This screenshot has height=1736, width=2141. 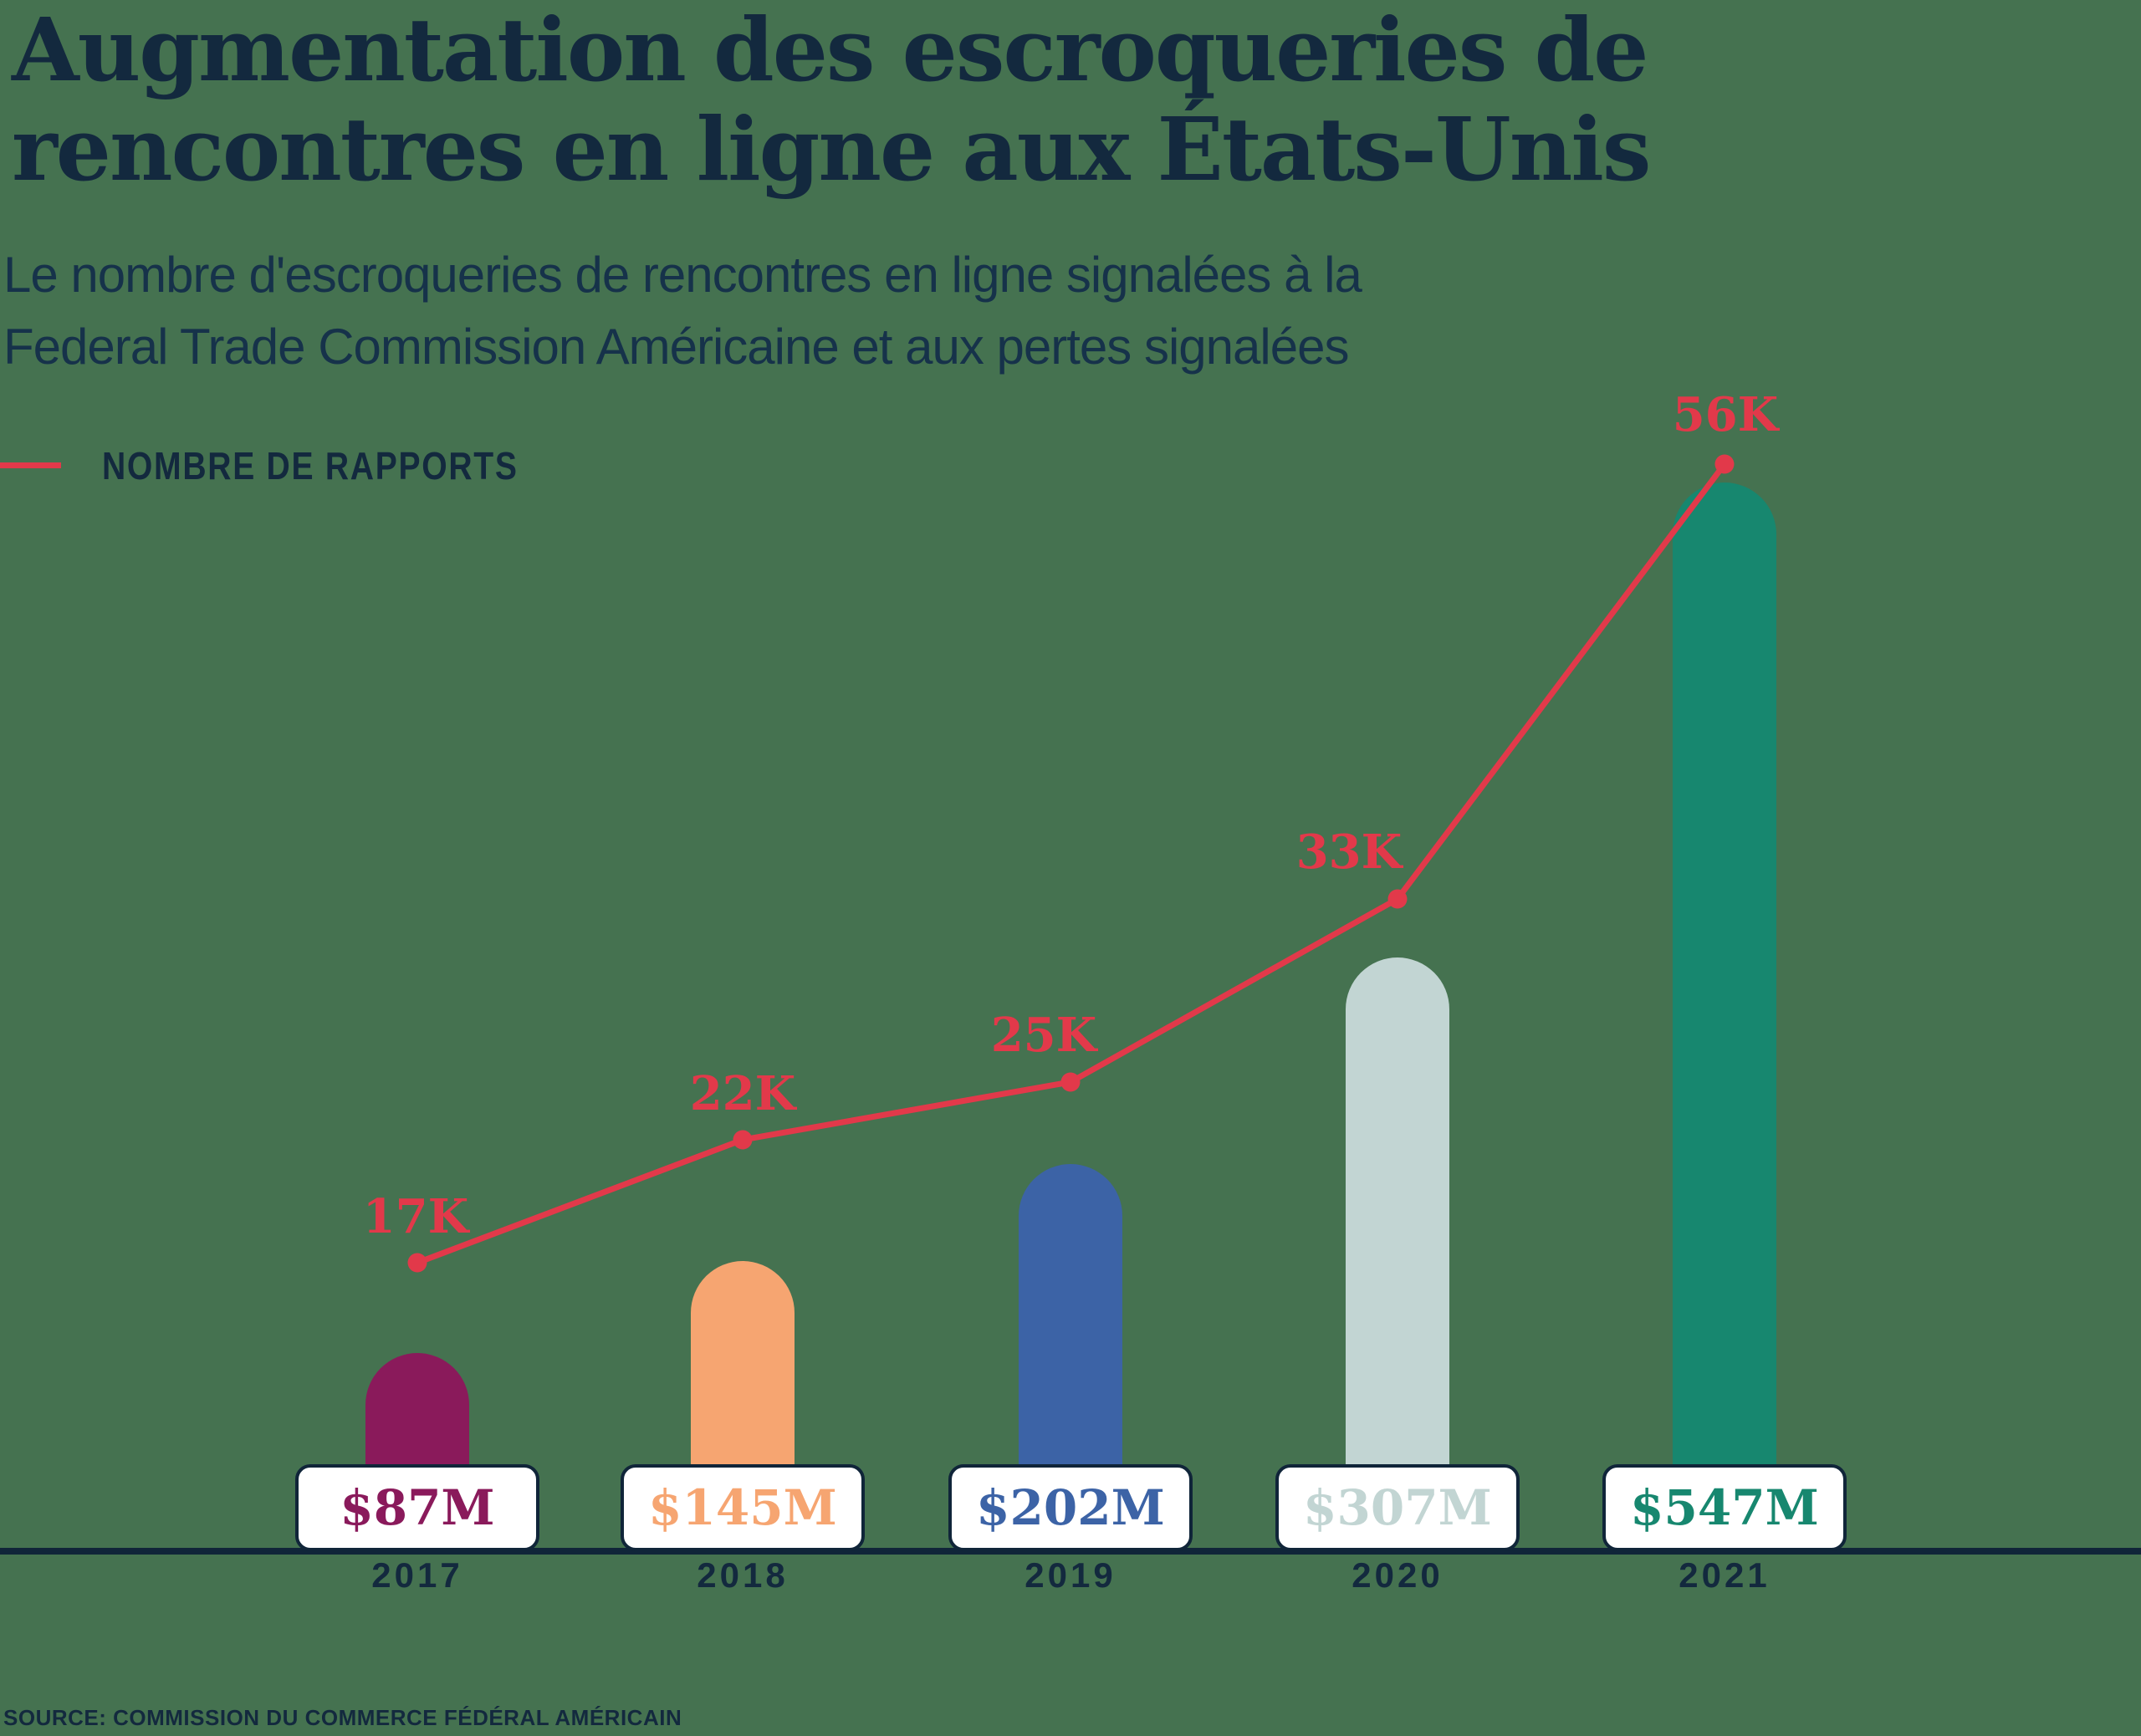 What do you see at coordinates (1725, 1575) in the screenshot?
I see `x-axis-label-2021: 2021` at bounding box center [1725, 1575].